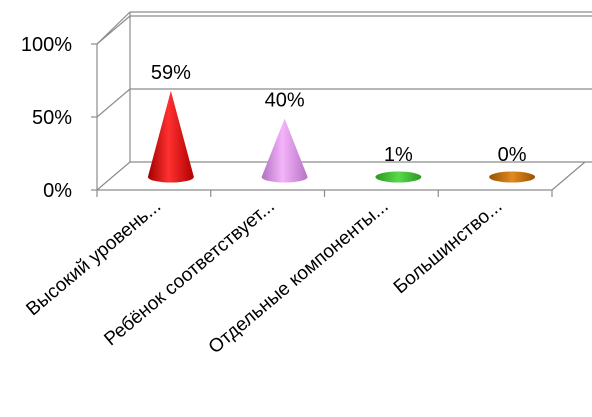 The height and width of the screenshot is (417, 592). What do you see at coordinates (512, 155) in the screenshot?
I see `data-label: 0%` at bounding box center [512, 155].